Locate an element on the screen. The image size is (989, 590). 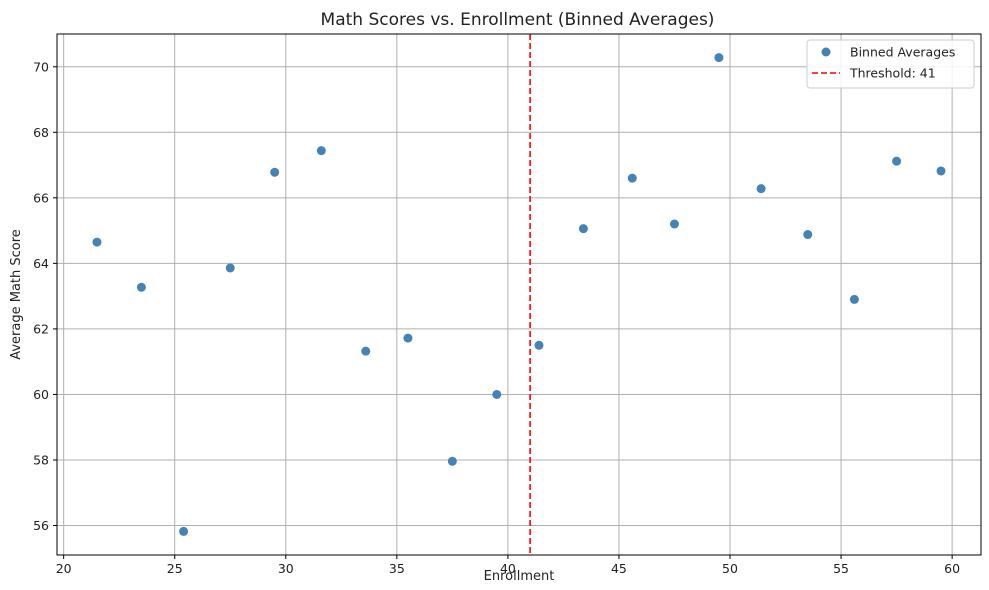
legend: Binned Averages Threshold: 41 is located at coordinates (890, 64).